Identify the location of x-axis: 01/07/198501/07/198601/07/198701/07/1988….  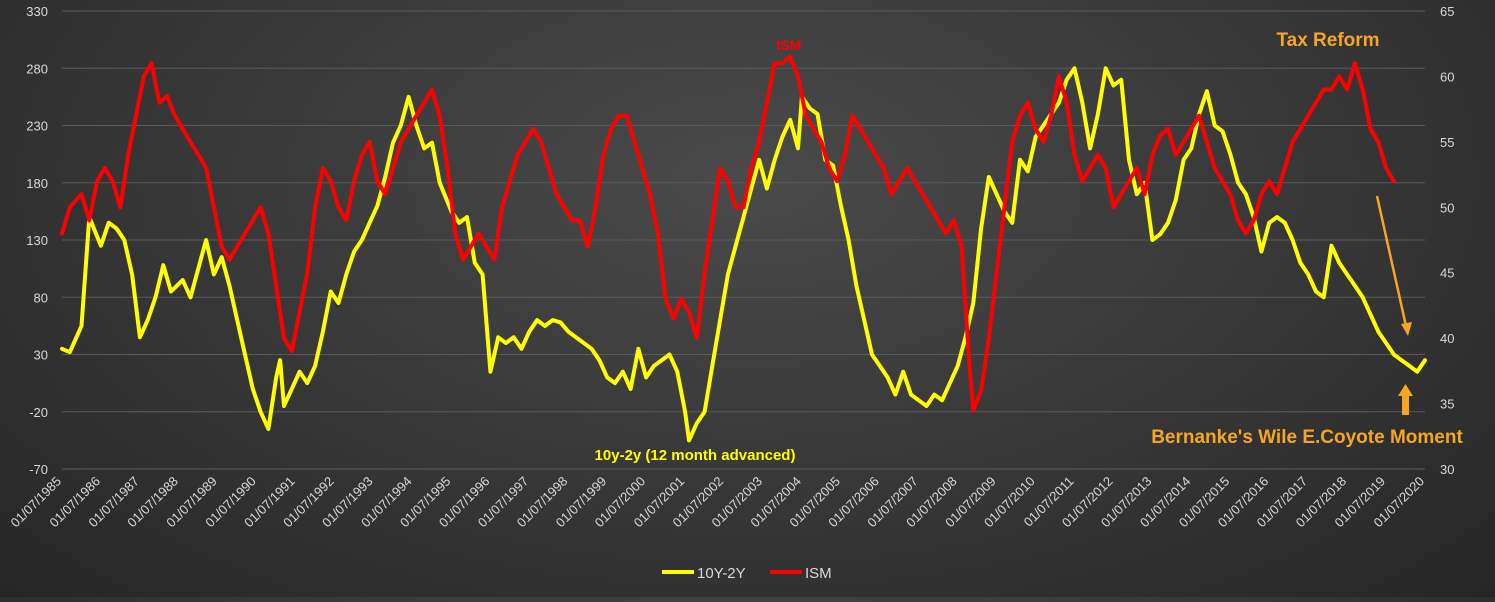
(717, 502).